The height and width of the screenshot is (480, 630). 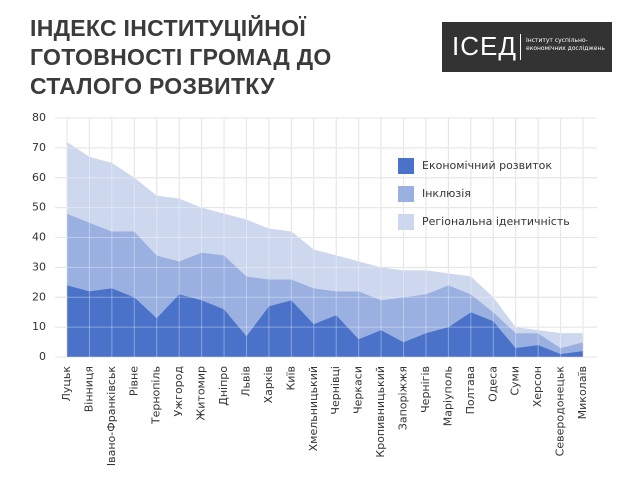 What do you see at coordinates (560, 411) in the screenshot?
I see `x-tick-label: Северодонецьк` at bounding box center [560, 411].